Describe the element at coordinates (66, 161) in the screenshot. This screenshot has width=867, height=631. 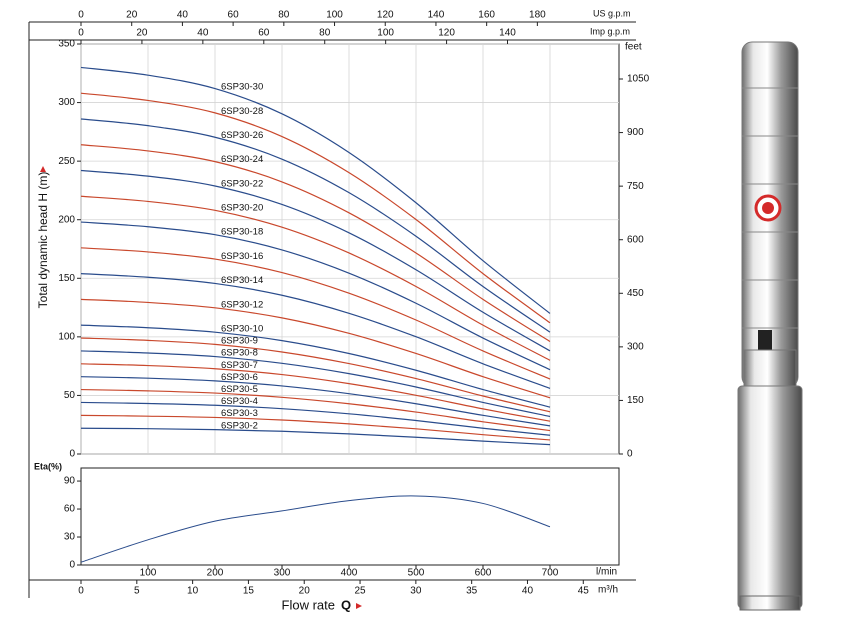
I see `y-tick-label: 250` at that location.